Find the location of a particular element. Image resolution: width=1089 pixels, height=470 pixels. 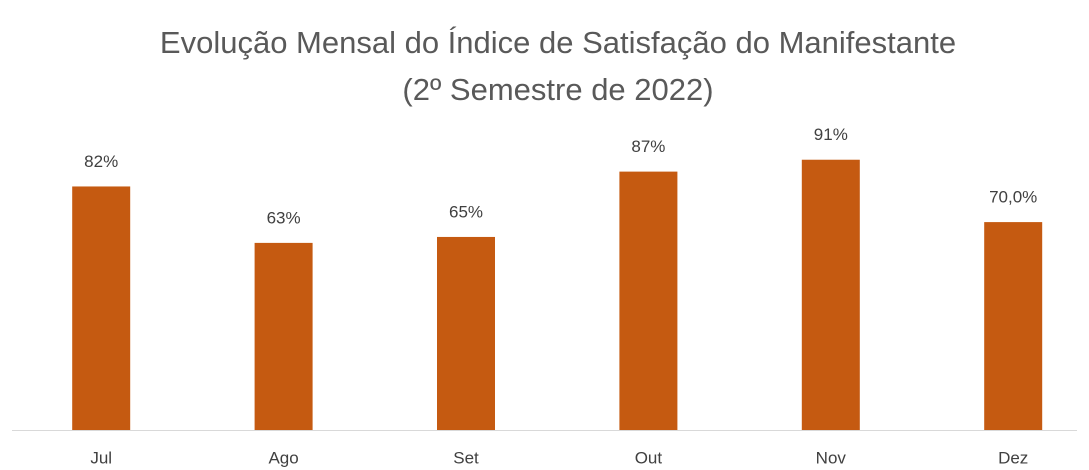

chart-subtitle: (2º Semestre de 2022) is located at coordinates (557, 89).